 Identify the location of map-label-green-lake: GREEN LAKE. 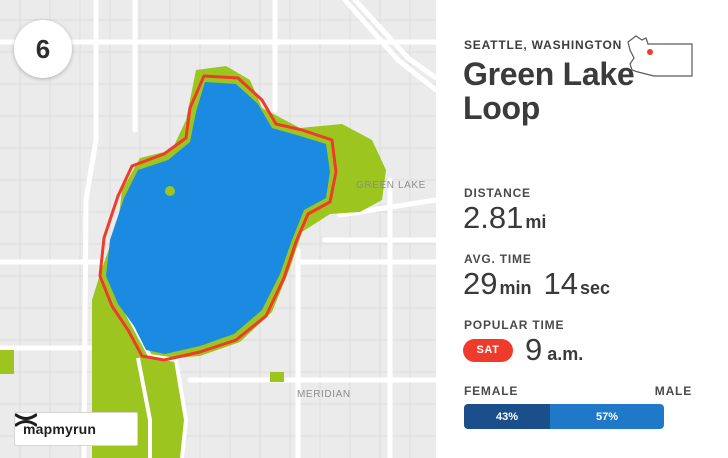
(391, 185).